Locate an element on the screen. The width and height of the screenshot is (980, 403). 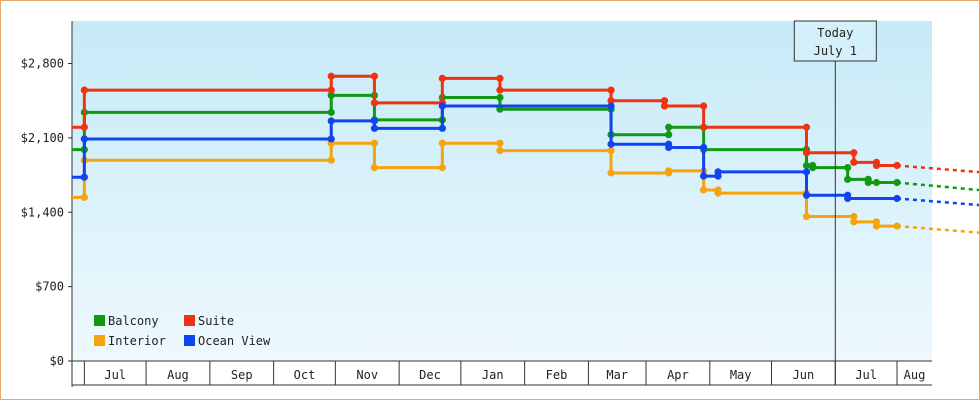
y-tick-label: $2,100 is located at coordinates (42, 138).